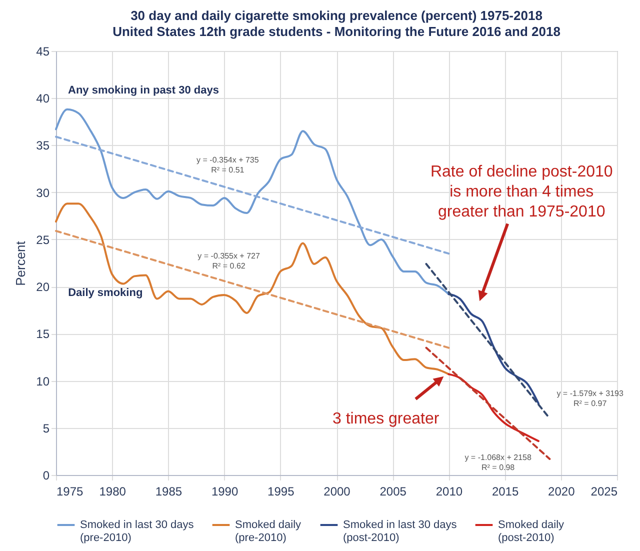 This screenshot has height=551, width=640. What do you see at coordinates (228, 164) in the screenshot?
I see `annotation: y = -0.354x + 735 R² = 0.51` at bounding box center [228, 164].